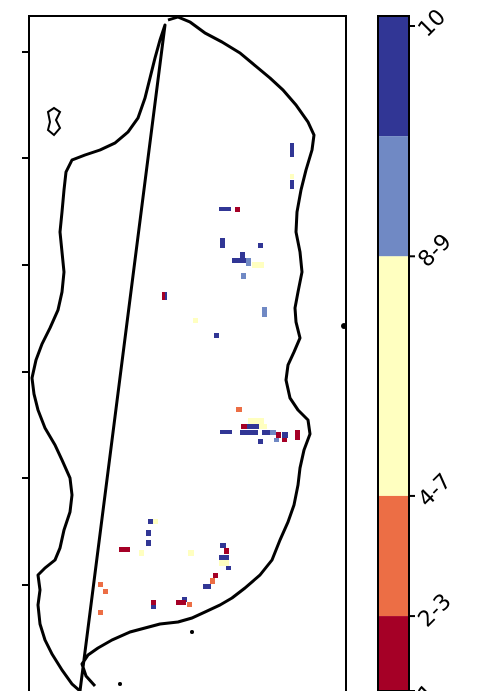 The height and width of the screenshot is (691, 481). I want to click on colorbar-label-8-9: 8-9, so click(435, 250).